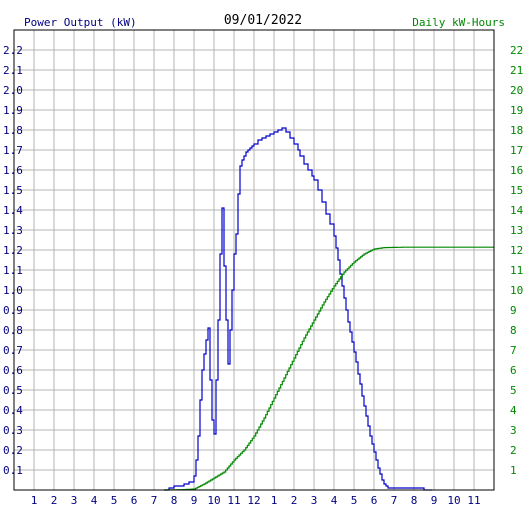 This screenshot has height=514, width=527. I want to click on y-right-tick-label: 16, so click(516, 170).